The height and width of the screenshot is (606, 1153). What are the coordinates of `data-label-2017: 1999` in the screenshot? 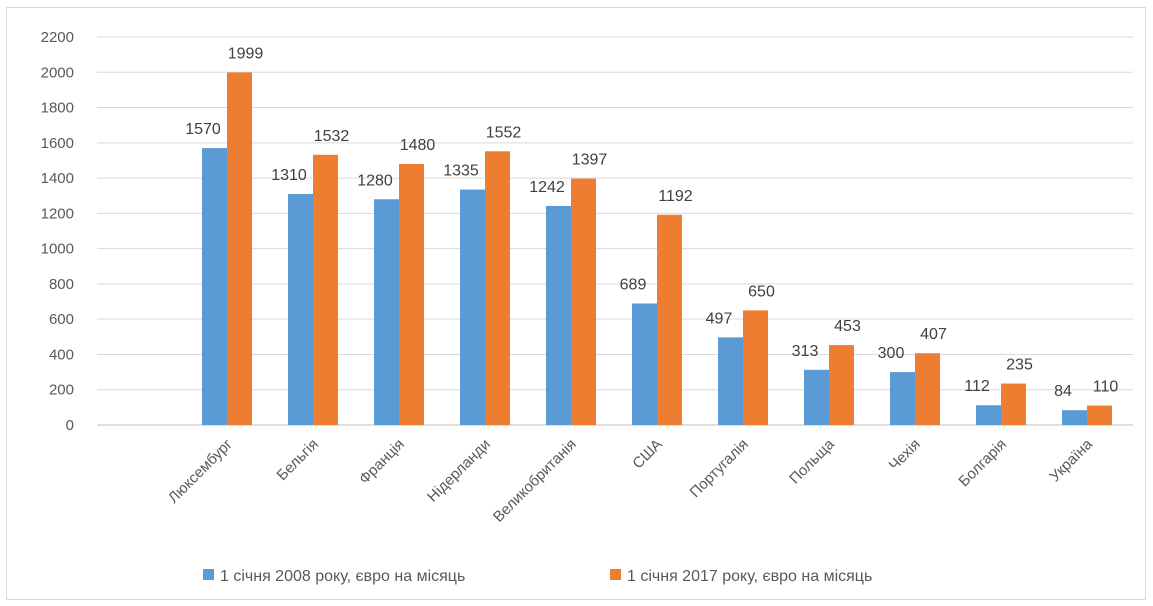 It's located at (246, 53).